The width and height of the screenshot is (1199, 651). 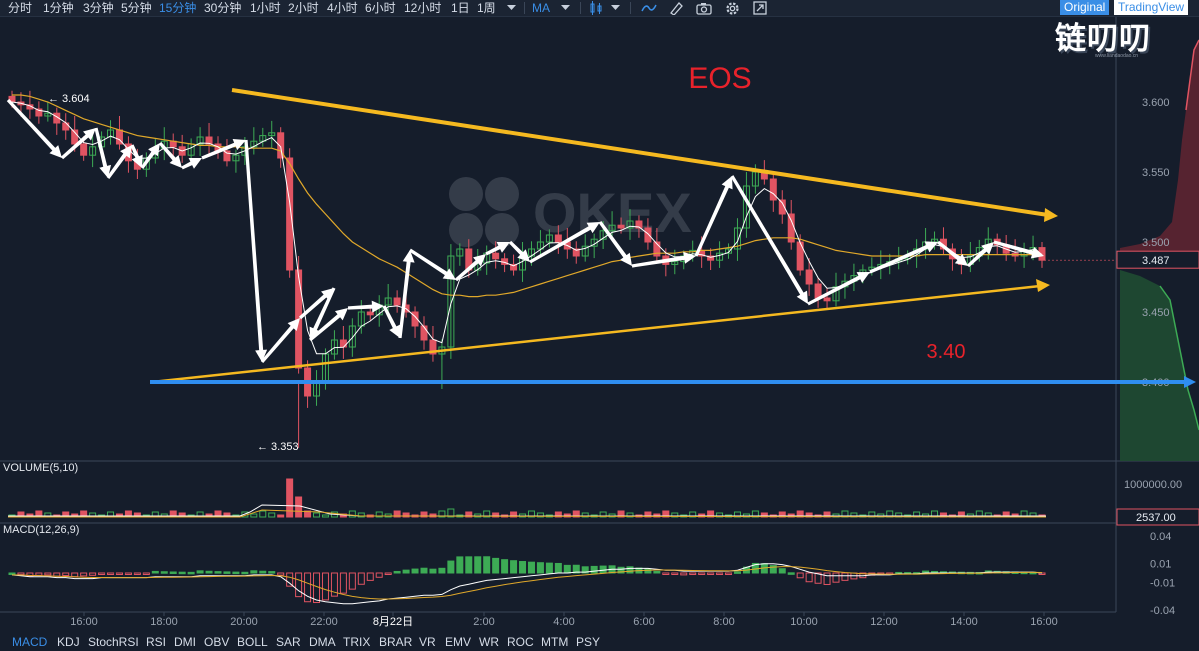 What do you see at coordinates (964, 622) in the screenshot?
I see `time-tick-label: 14:00` at bounding box center [964, 622].